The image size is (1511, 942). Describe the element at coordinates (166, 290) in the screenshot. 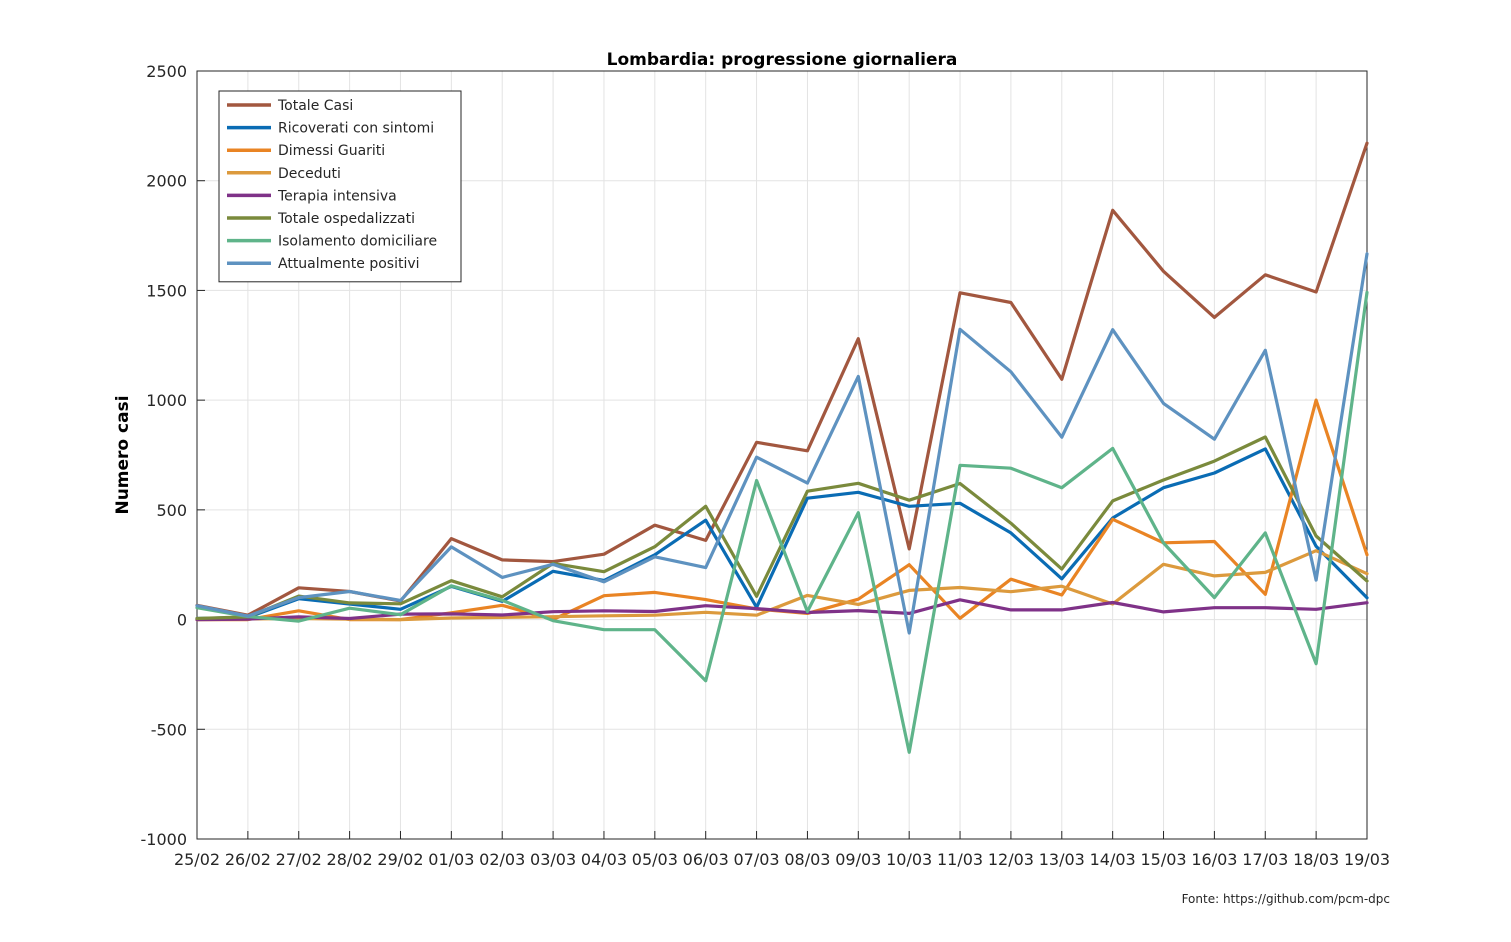

I see `y-tick-label: 1500` at that location.